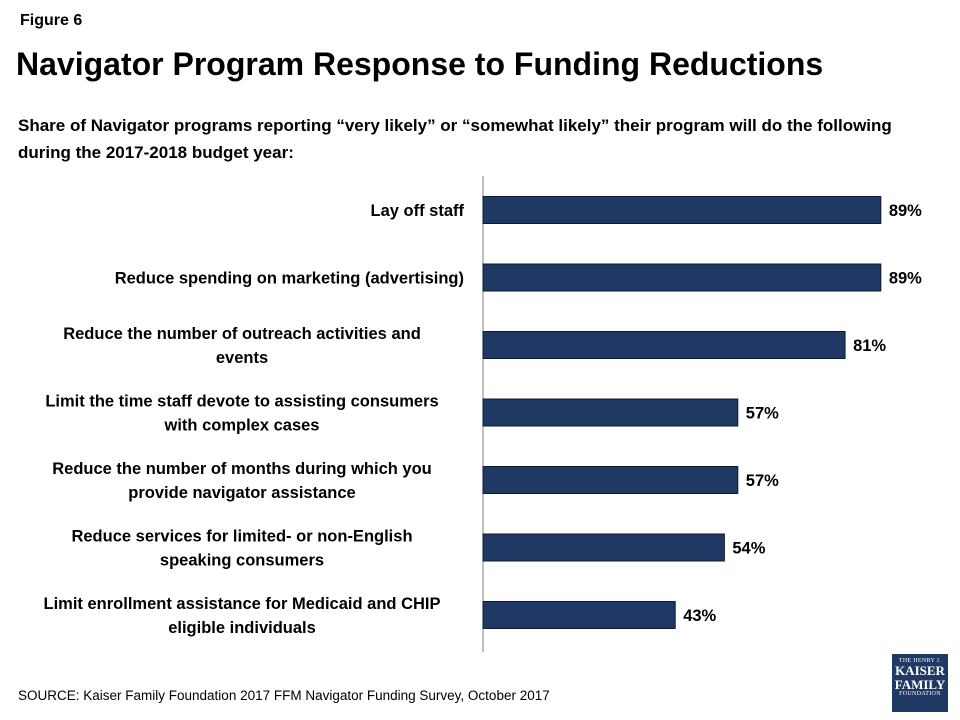 This screenshot has height=720, width=960. Describe the element at coordinates (51, 20) in the screenshot. I see `figure-label: Figure 6` at that location.